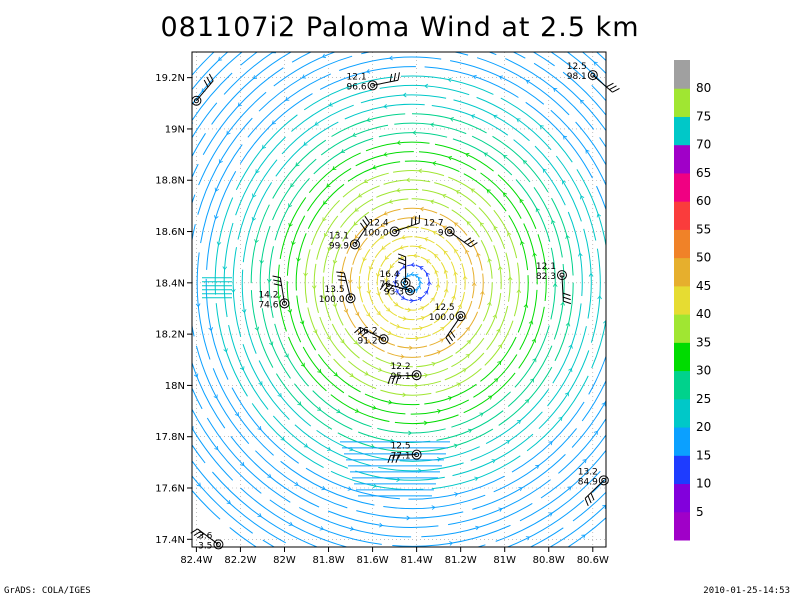 The width and height of the screenshot is (800, 600). Describe the element at coordinates (549, 560) in the screenshot. I see `x-tick-label: 80.8W` at that location.